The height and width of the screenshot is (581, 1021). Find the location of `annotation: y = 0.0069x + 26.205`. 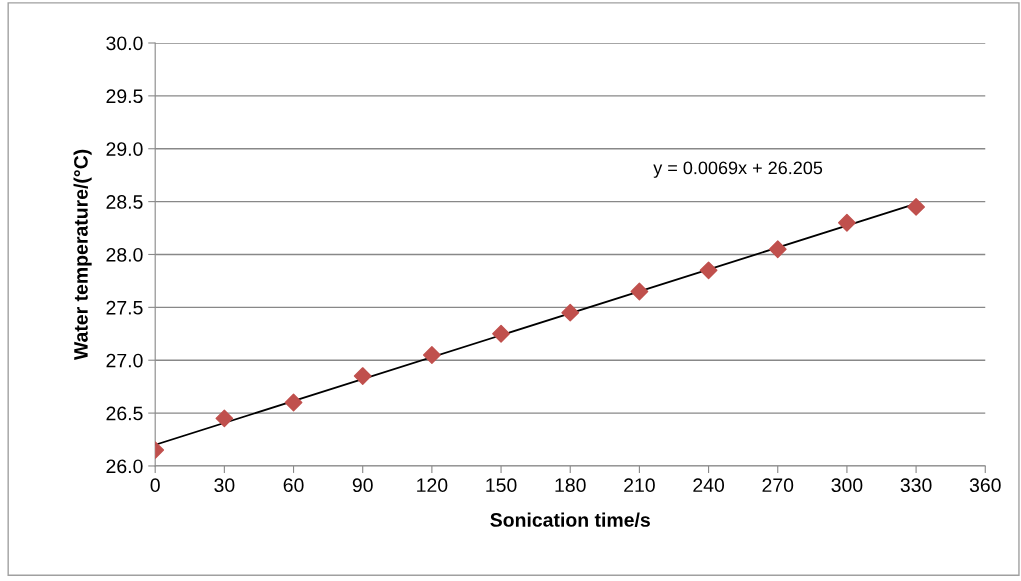

annotation: y = 0.0069x + 26.205 is located at coordinates (738, 169).